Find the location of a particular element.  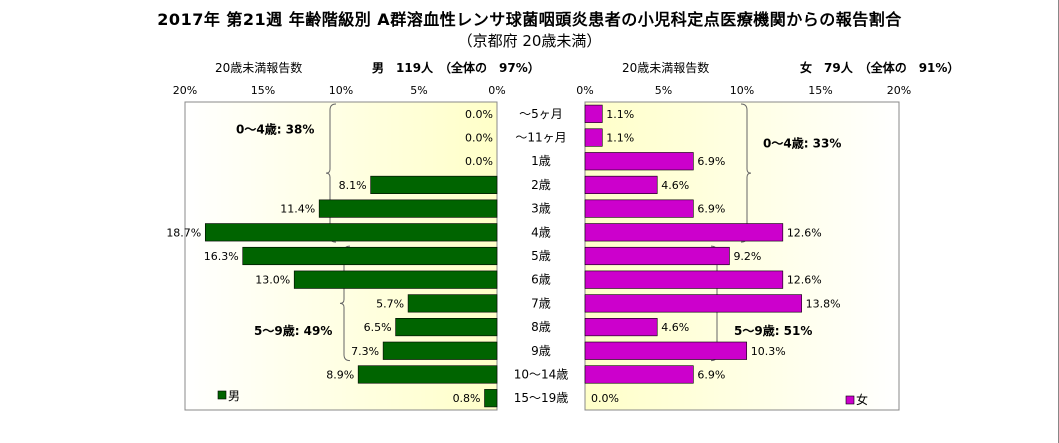

category-label: 4歳 is located at coordinates (541, 232).